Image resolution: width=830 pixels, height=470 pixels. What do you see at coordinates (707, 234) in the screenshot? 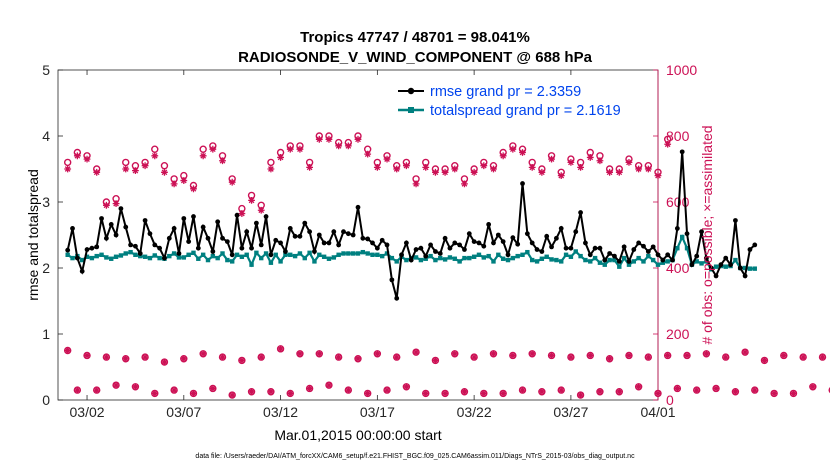
I see `y-axis-right-label: # of obs: o=possible; ×=assimilated` at bounding box center [707, 234].